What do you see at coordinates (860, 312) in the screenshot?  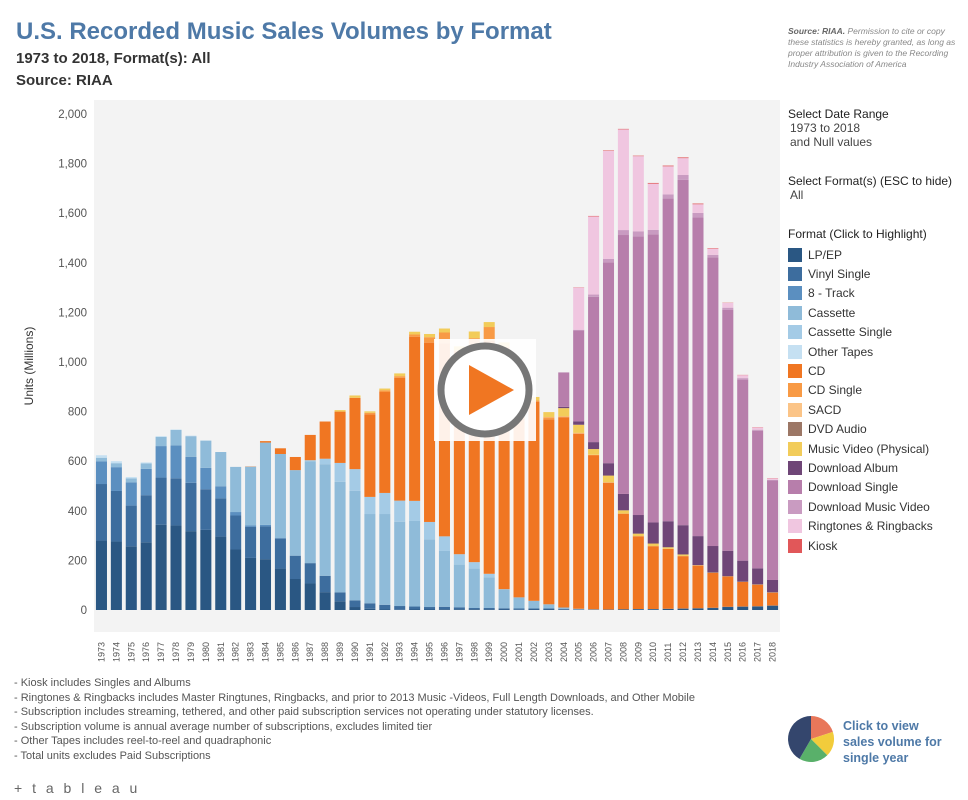 I see `legend-item: Cassette` at bounding box center [860, 312].